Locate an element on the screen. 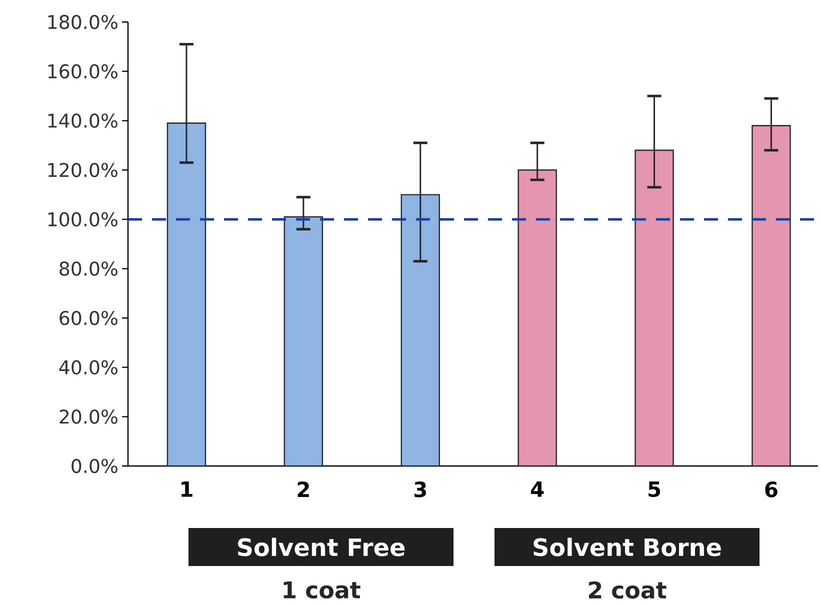 The width and height of the screenshot is (821, 606). text: Solvent Borne is located at coordinates (627, 547).